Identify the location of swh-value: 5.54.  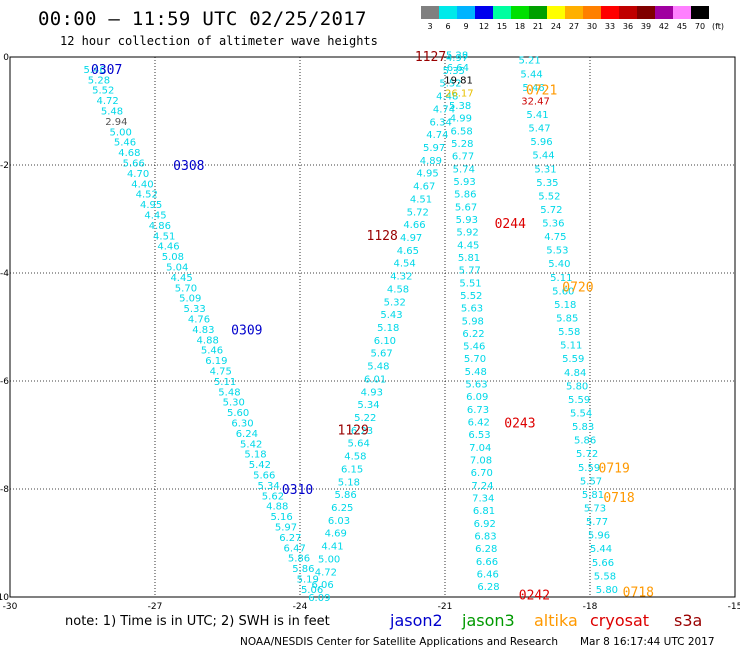
(581, 414).